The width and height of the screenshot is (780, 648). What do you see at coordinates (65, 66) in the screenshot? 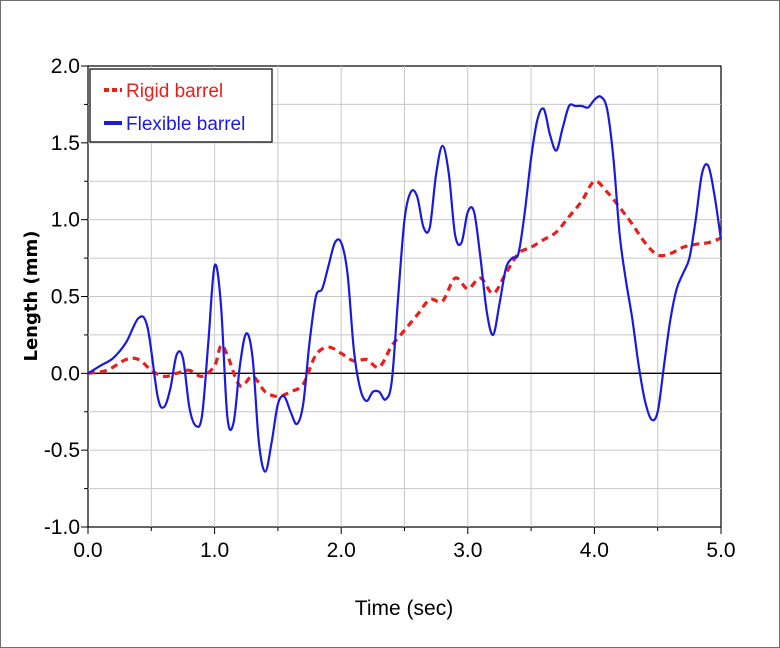
I see `y-tick-label: 2.0` at bounding box center [65, 66].